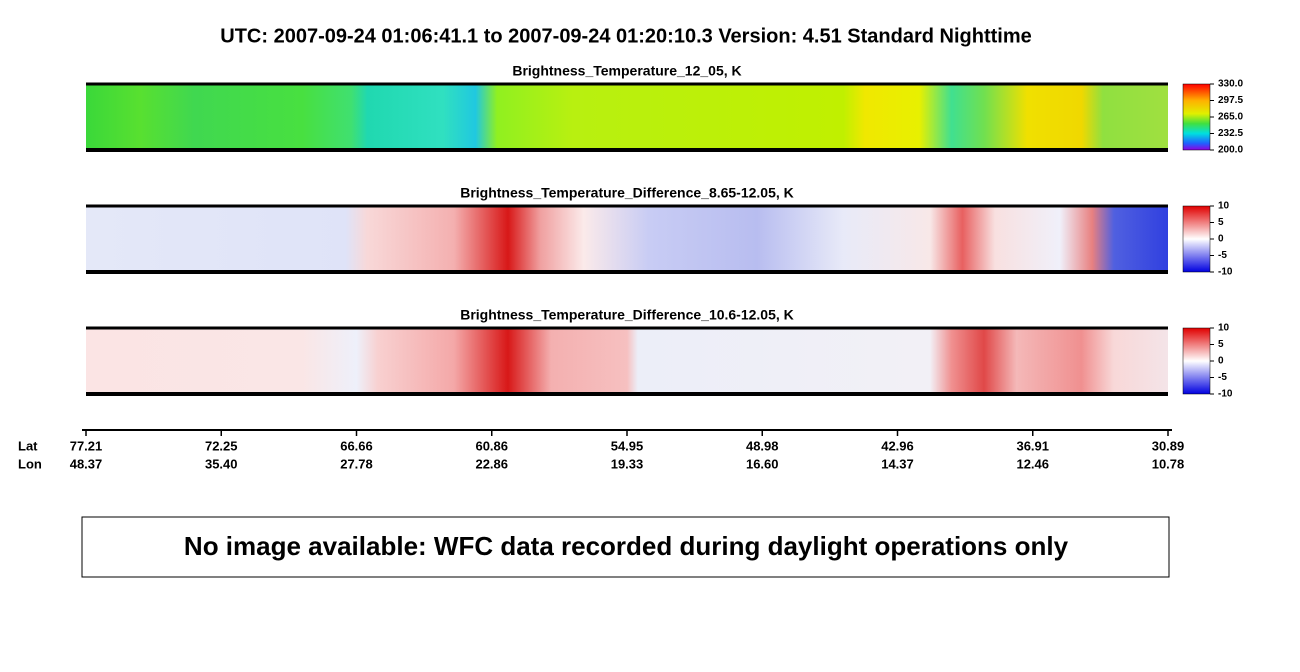  Describe the element at coordinates (1168, 445) in the screenshot. I see `lat-label: 30.89` at that location.